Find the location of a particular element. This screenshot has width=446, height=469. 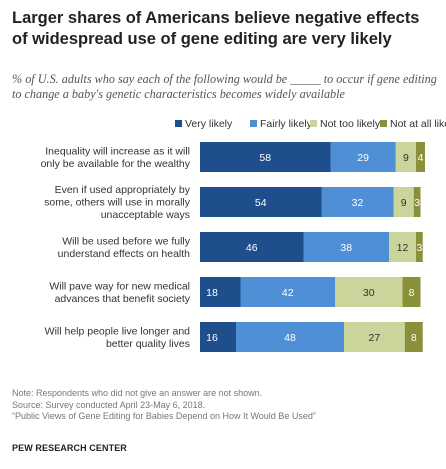

category-label: Even if used appropriately by is located at coordinates (123, 190).